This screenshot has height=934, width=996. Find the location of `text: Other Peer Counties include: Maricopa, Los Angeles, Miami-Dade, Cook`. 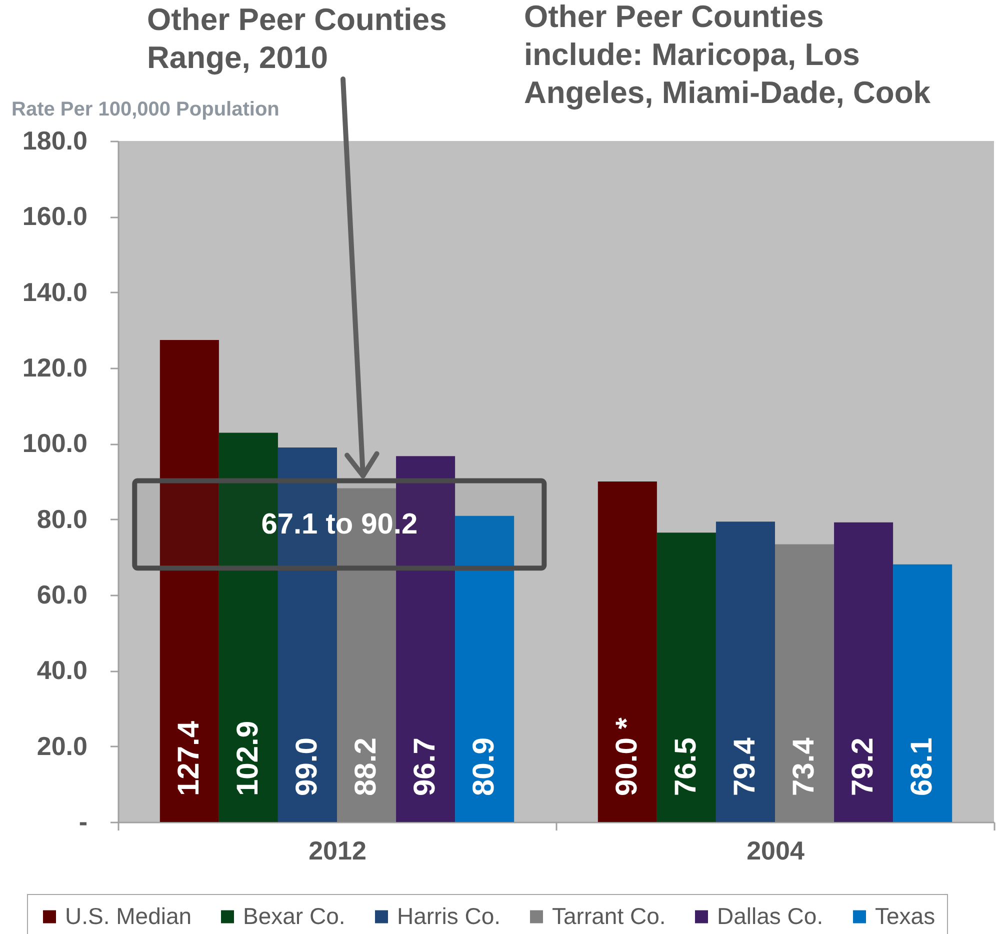

text: Other Peer Counties include: Maricopa, Los Angeles, Miami-Dade, Cook is located at coordinates (728, 55).